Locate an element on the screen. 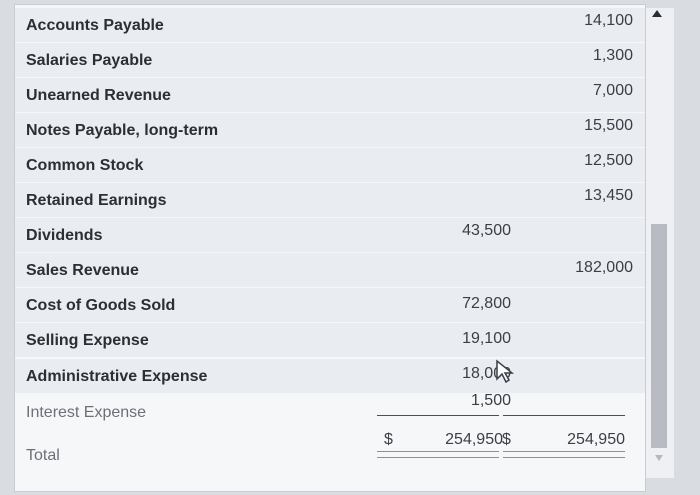 This screenshot has height=495, width=700. table-row: Sales Revenue 182,000 is located at coordinates (330, 270).